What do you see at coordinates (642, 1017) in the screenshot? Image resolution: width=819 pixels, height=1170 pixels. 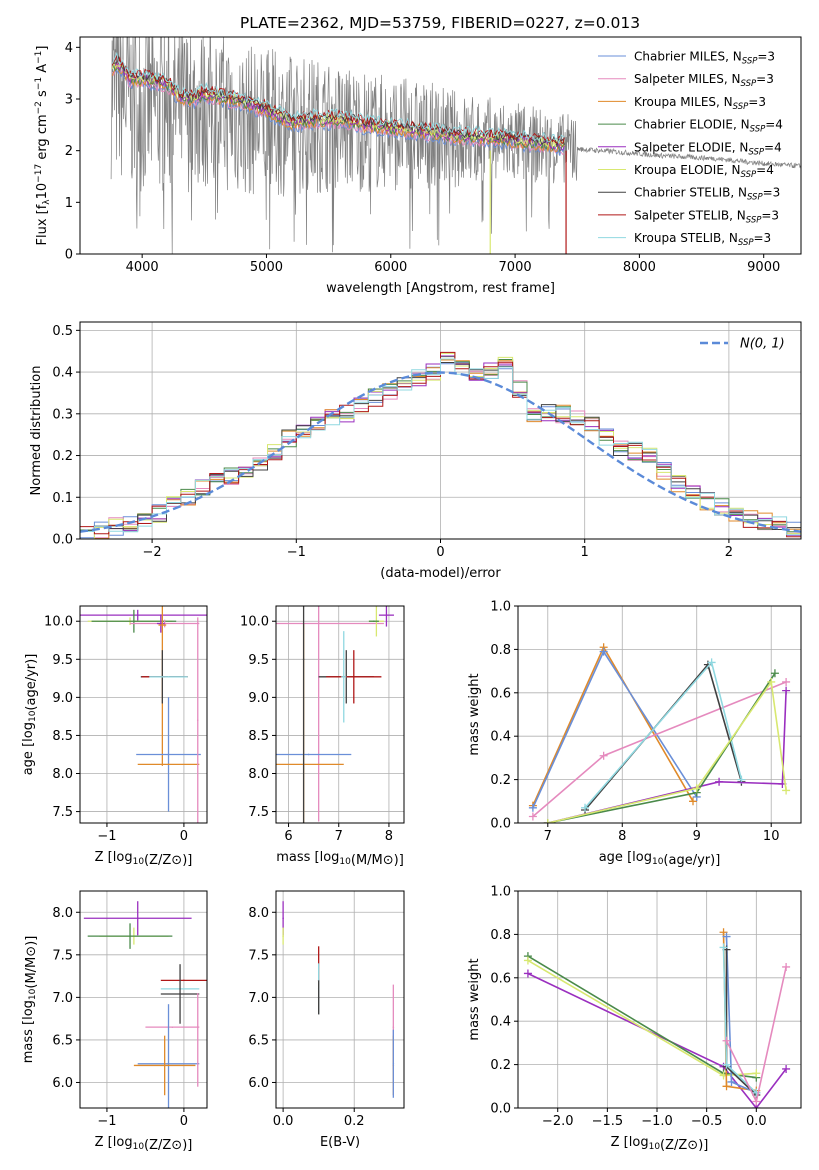 I see `series-line-chabrier-elodie` at bounding box center [642, 1017].